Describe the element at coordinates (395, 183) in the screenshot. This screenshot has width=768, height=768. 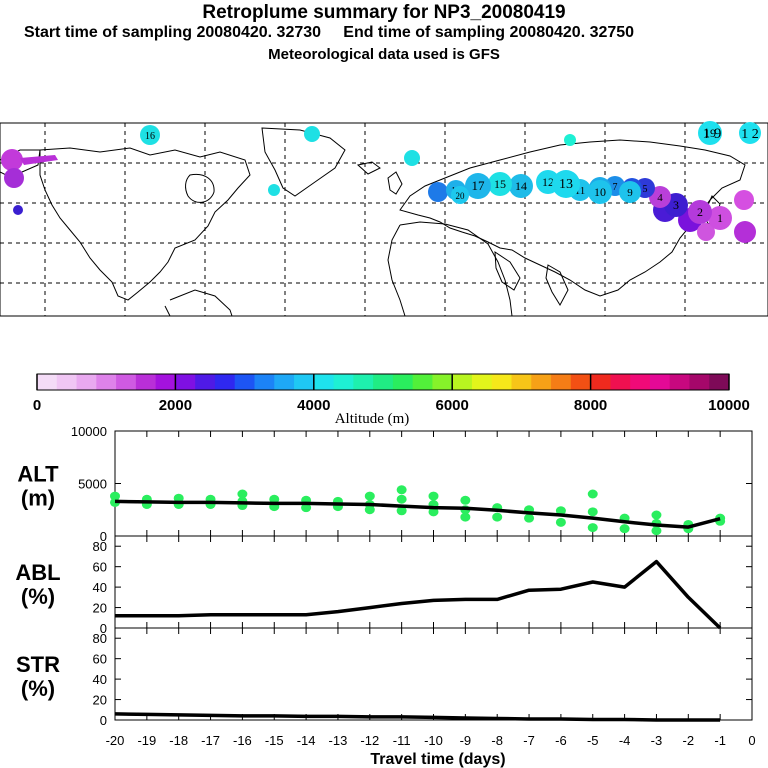
I see `uk` at that location.